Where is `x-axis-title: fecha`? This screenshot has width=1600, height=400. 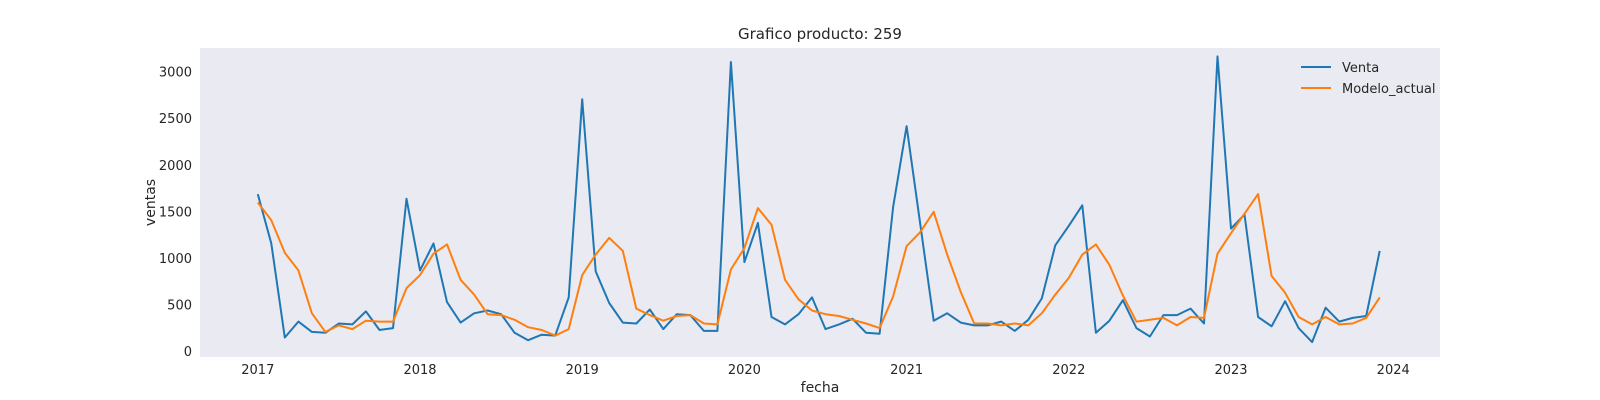
x-axis-title: fecha is located at coordinates (820, 388).